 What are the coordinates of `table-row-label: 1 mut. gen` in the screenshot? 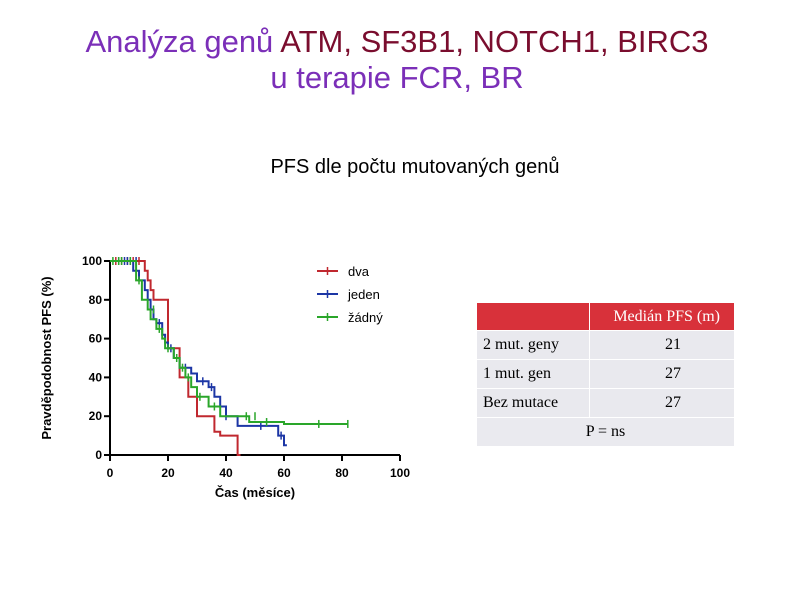 It's located at (533, 374).